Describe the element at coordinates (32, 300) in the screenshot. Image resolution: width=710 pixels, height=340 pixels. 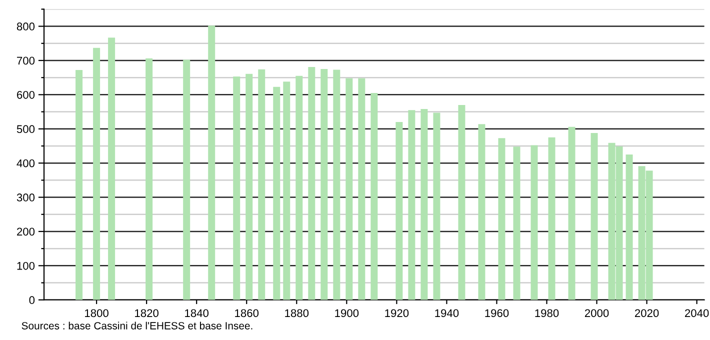
I see `y-tick-label: 0` at that location.